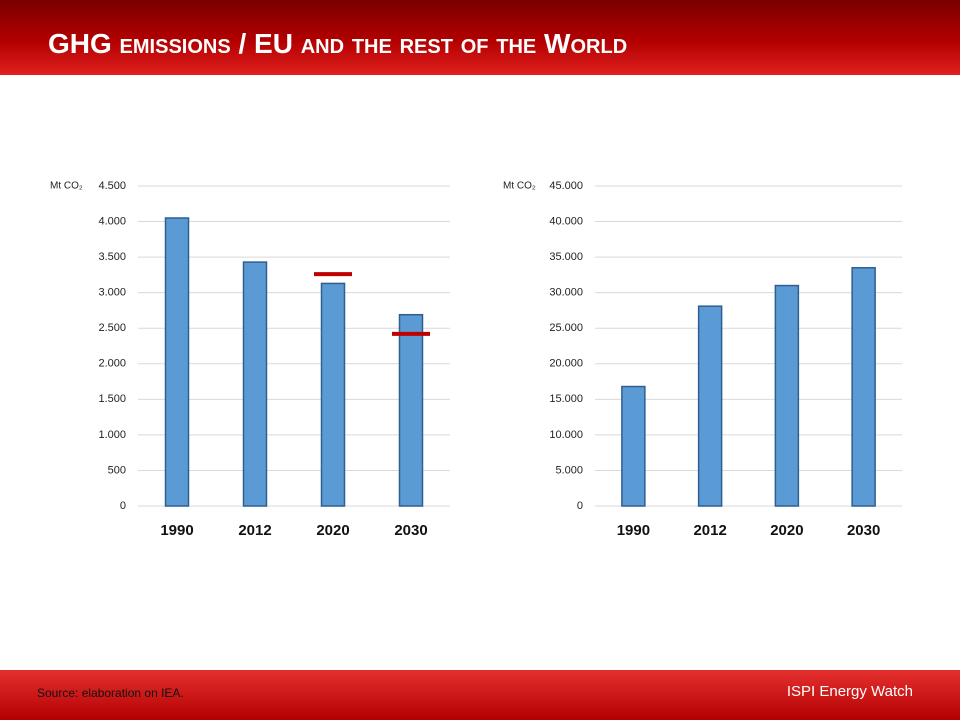 This screenshot has width=960, height=720. I want to click on source-note: Source: elaboration on IEA., so click(110, 693).